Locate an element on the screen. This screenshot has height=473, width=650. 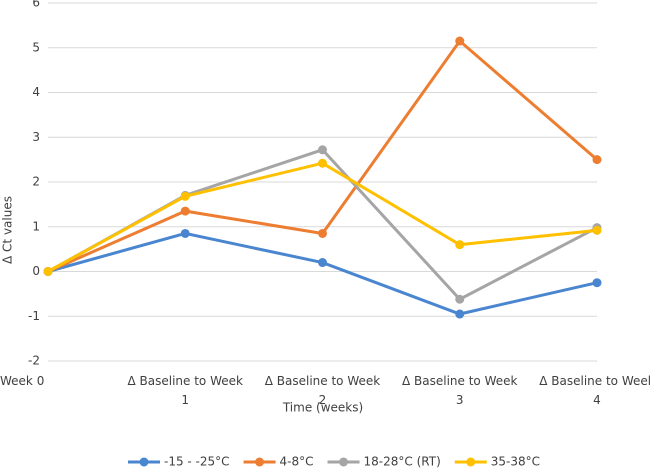
x-tick-label: Δ Baseline to Week 4 is located at coordinates (594, 390).